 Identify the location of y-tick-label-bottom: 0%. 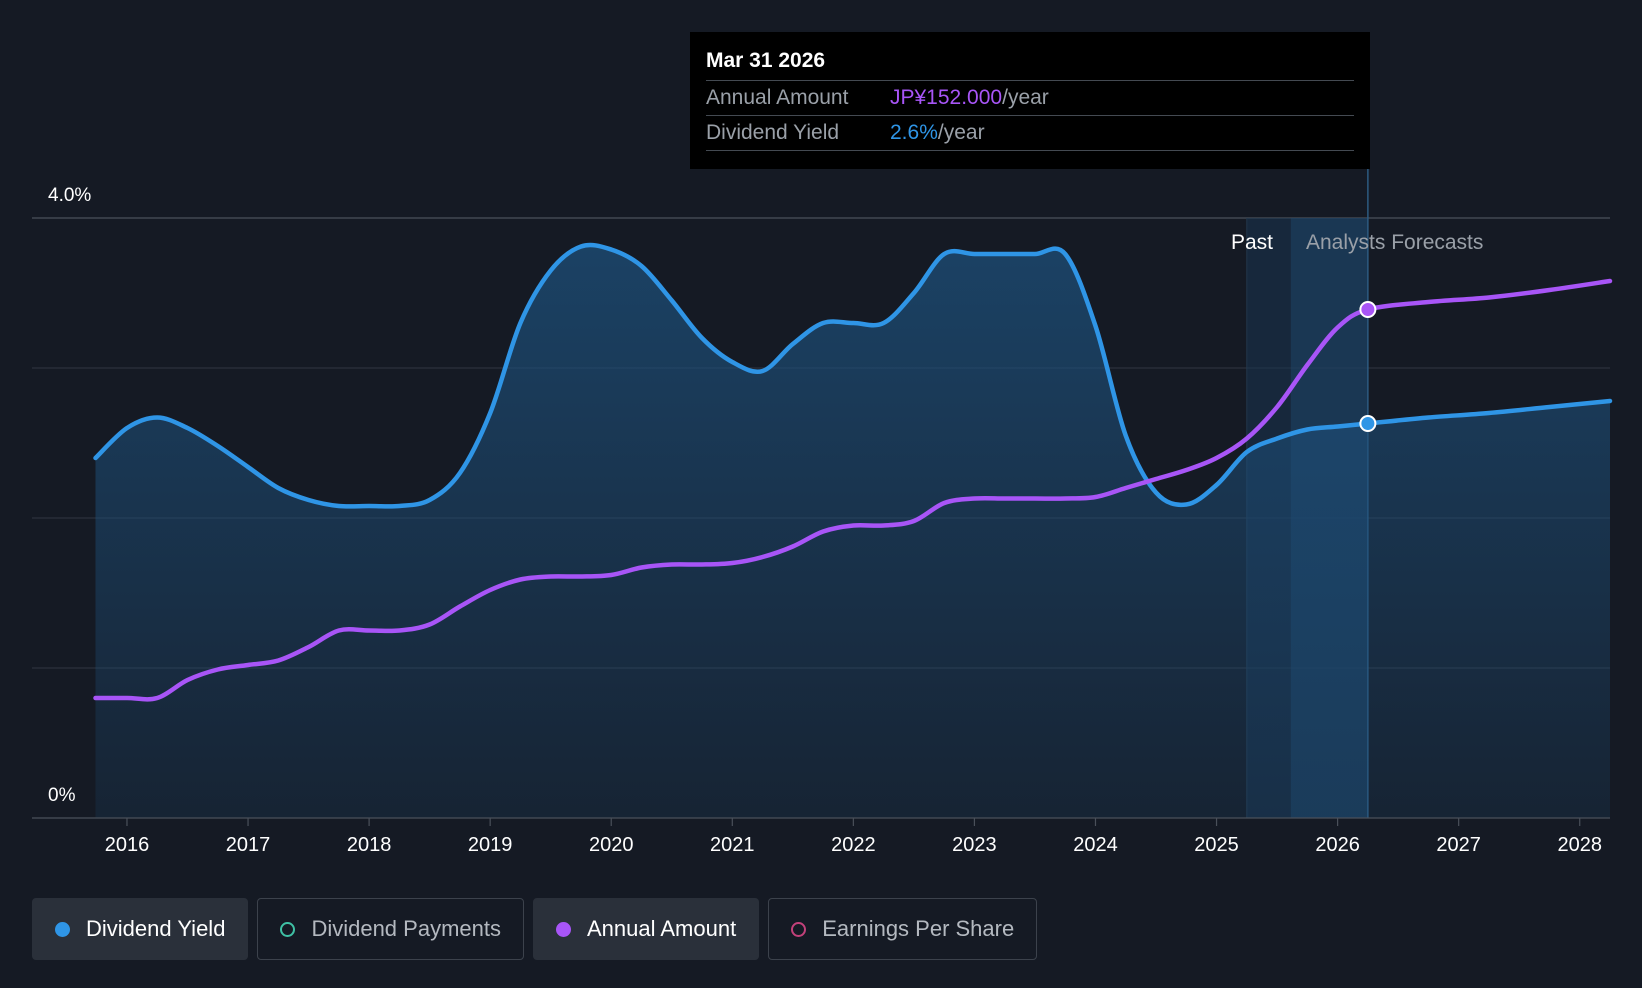
(62, 795).